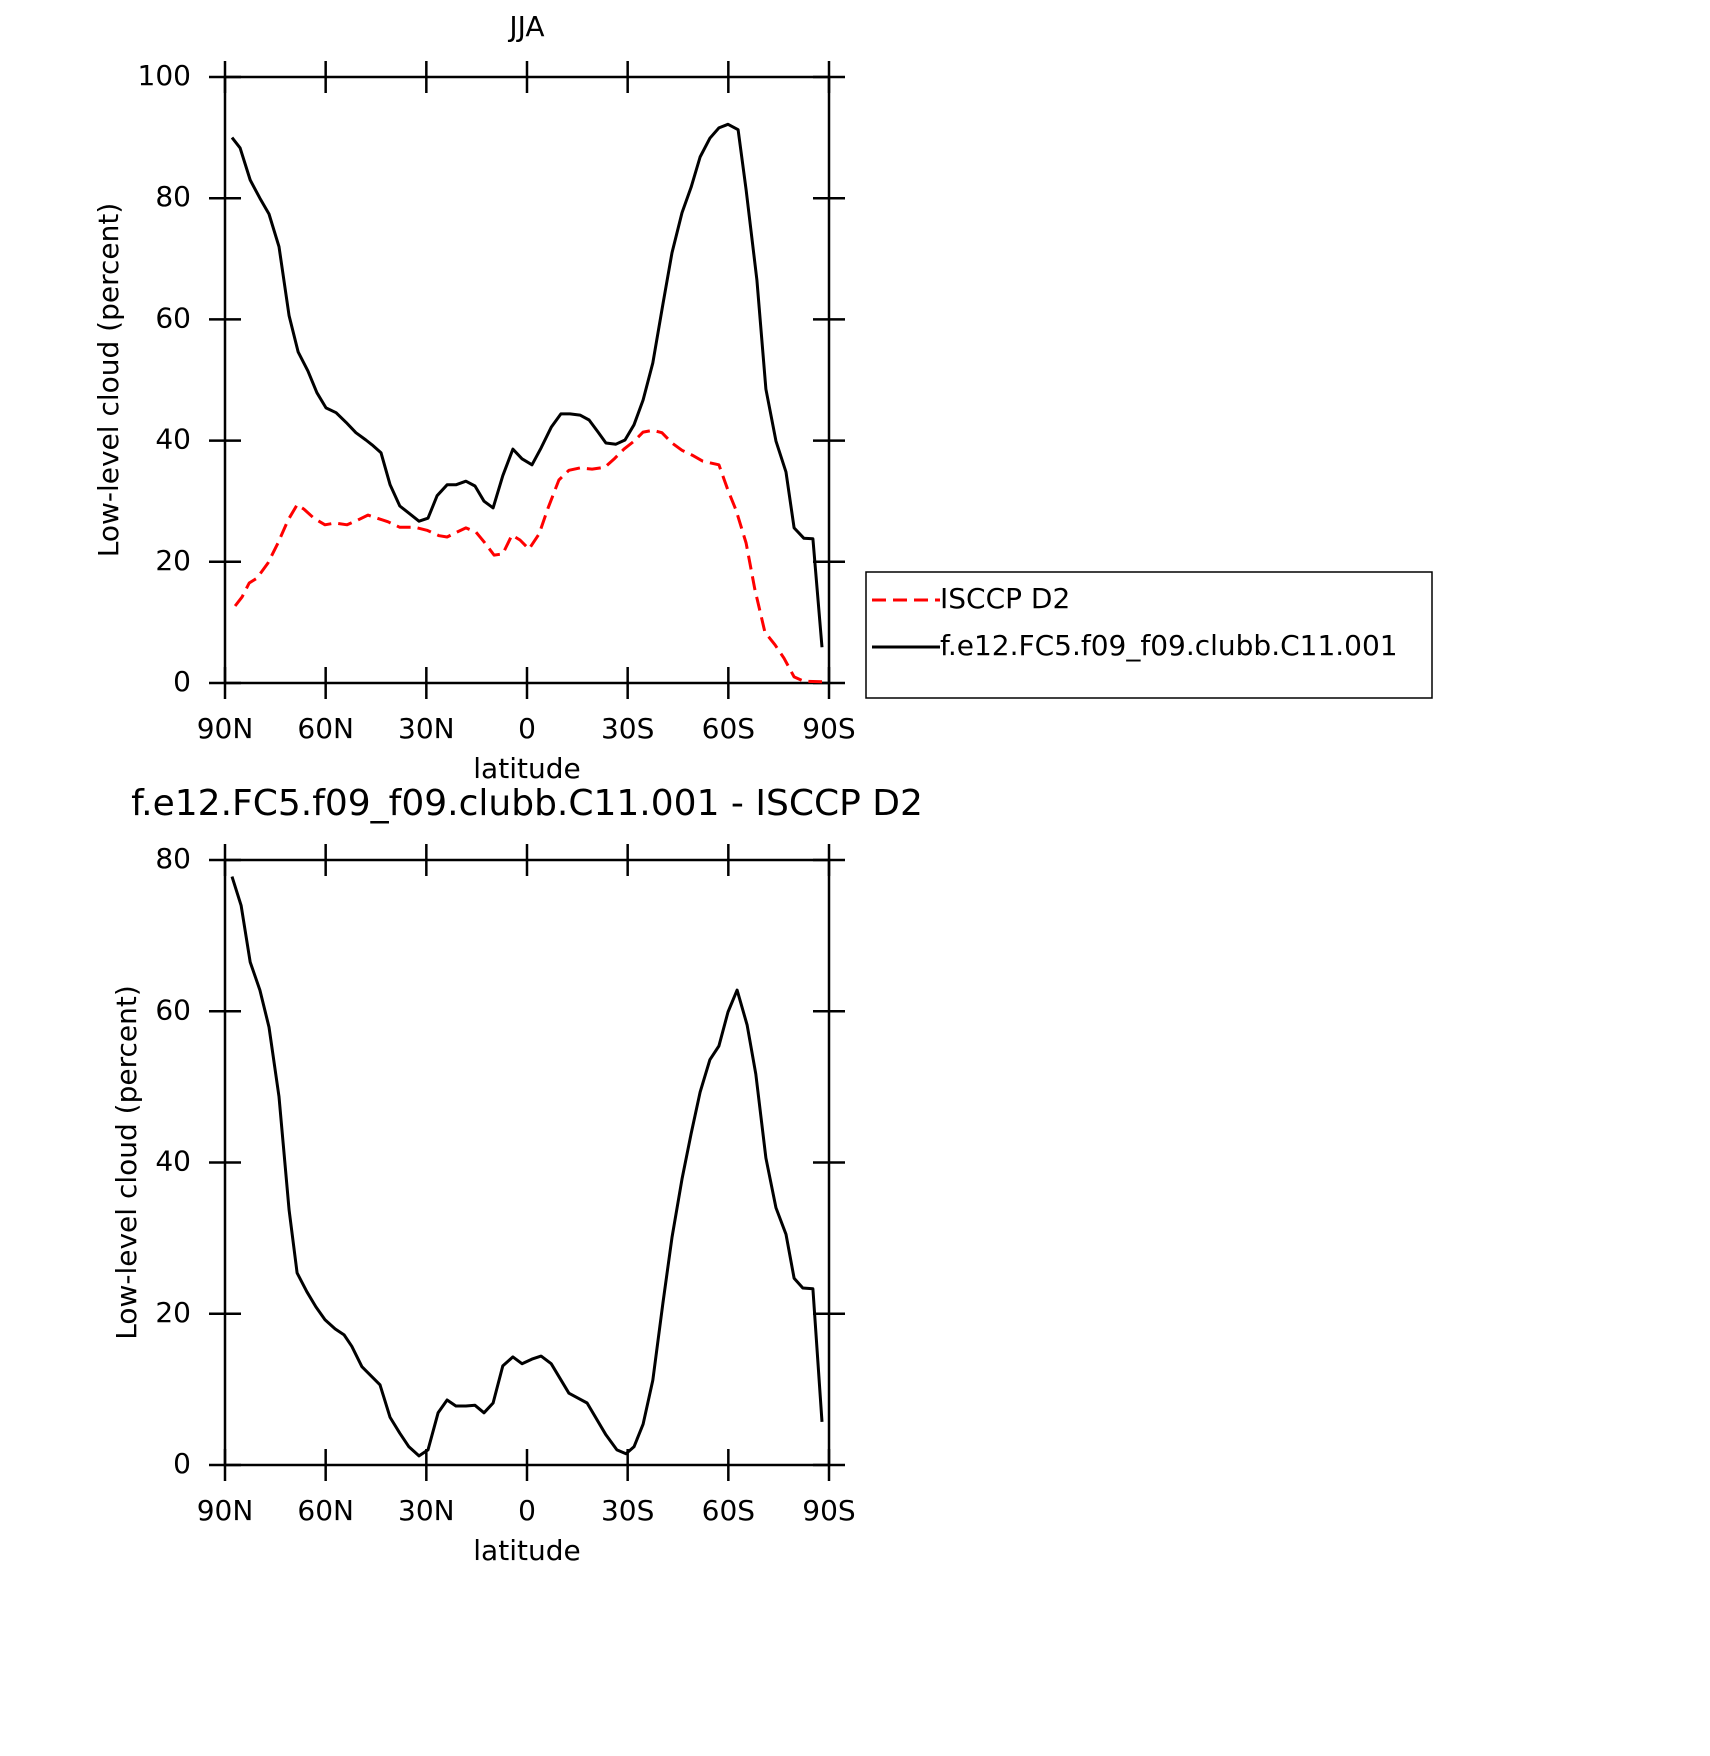 The image size is (1710, 1756). I want to click on legend-label: f.e12.FC5.f09_f09.clubb.C11.001, so click(1169, 645).